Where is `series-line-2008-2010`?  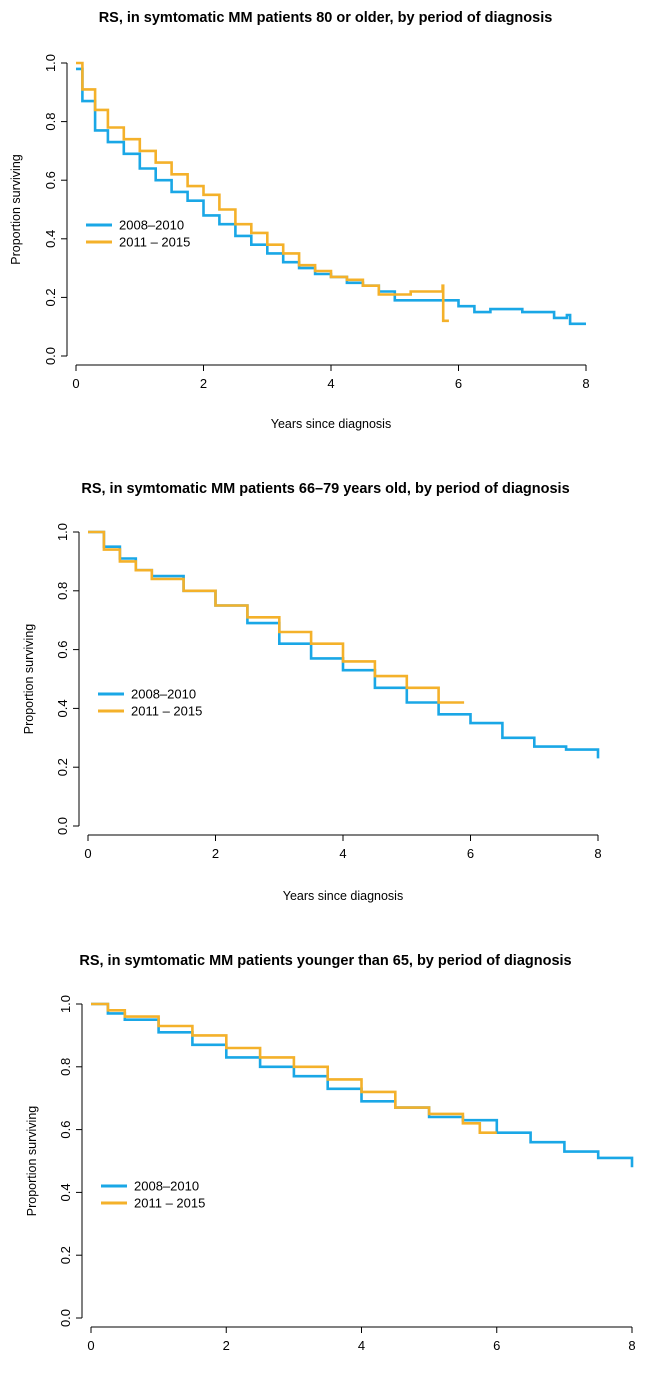 series-line-2008-2010 is located at coordinates (331, 196).